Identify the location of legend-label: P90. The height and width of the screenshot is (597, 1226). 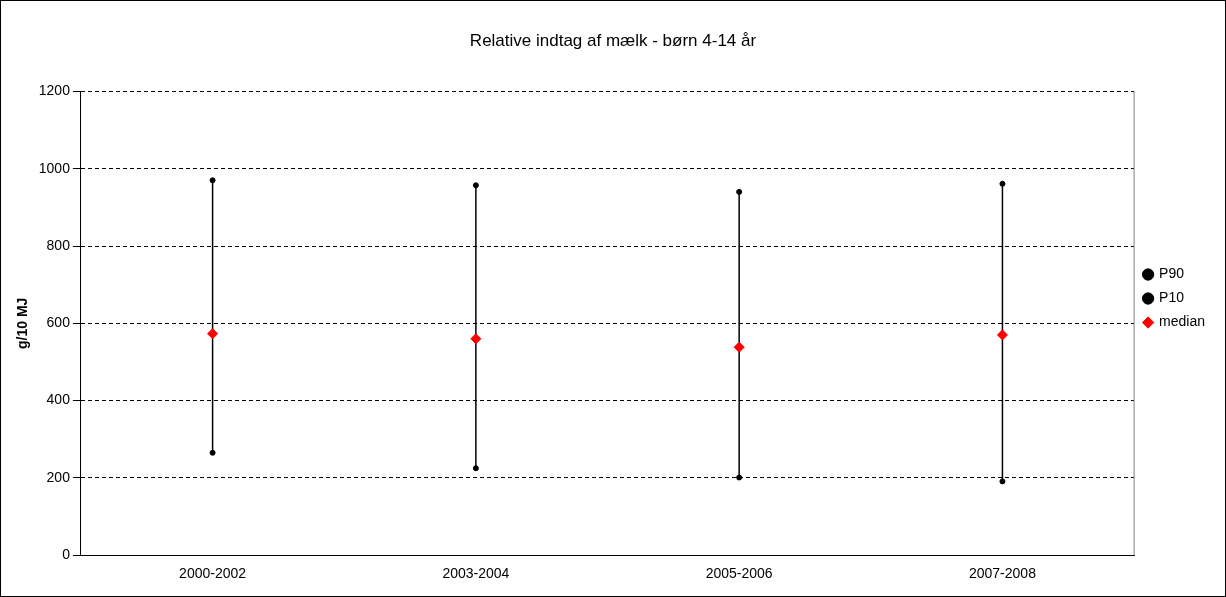
(1172, 273).